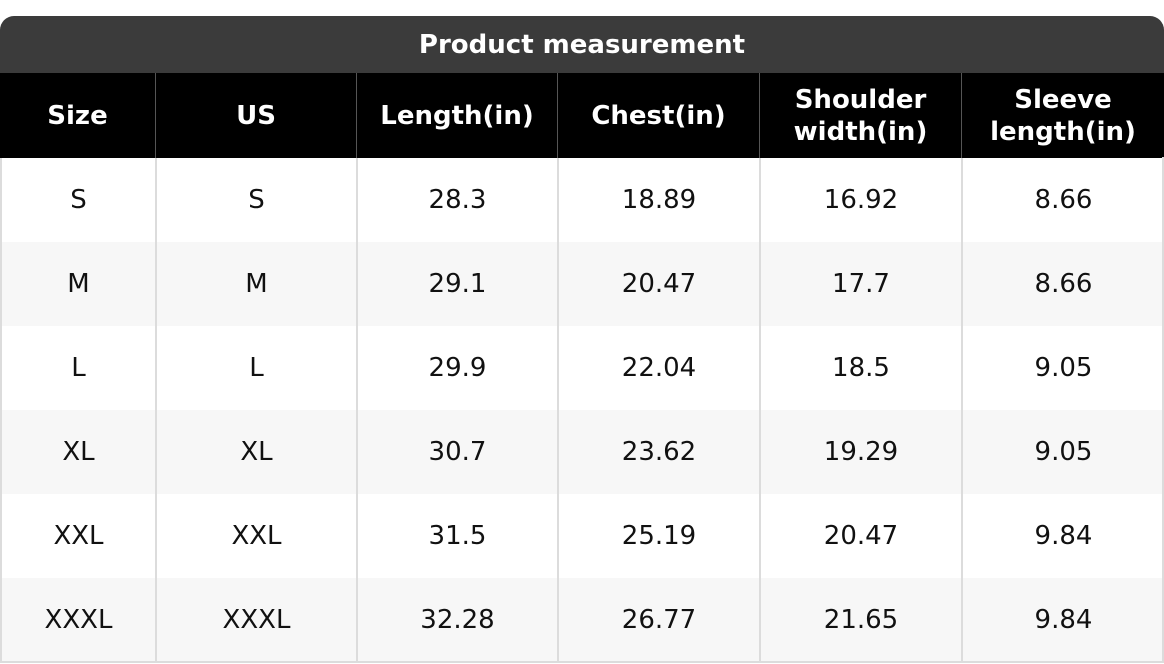 This screenshot has width=1164, height=664. What do you see at coordinates (456, 452) in the screenshot?
I see `table-cell: 30.7` at bounding box center [456, 452].